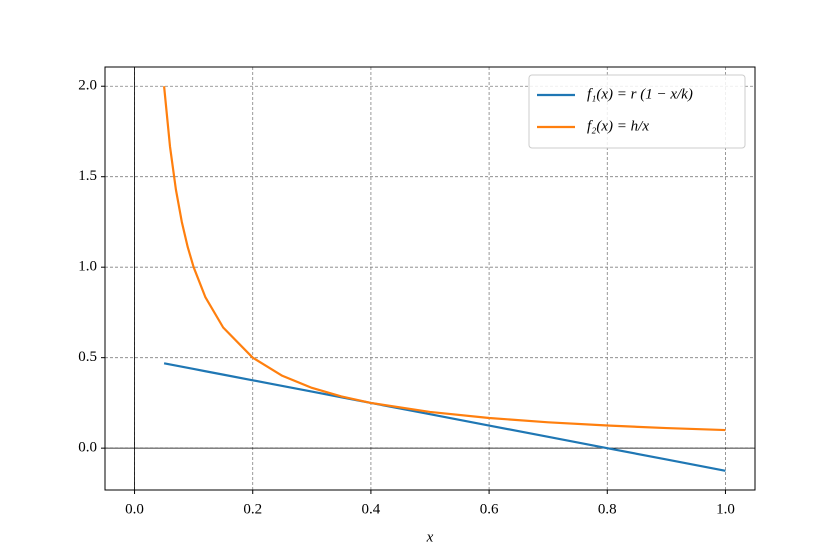  What do you see at coordinates (725, 509) in the screenshot?
I see `x-tick-label: 1.0` at bounding box center [725, 509].